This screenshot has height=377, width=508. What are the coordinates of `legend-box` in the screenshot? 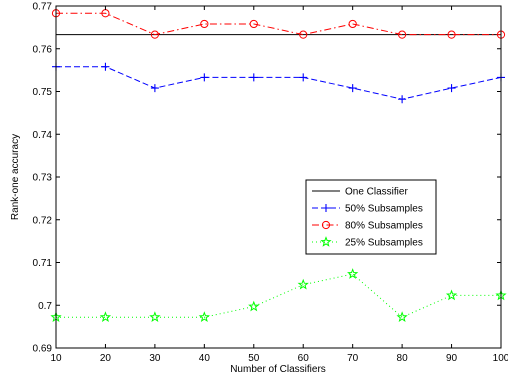 It's located at (371, 217).